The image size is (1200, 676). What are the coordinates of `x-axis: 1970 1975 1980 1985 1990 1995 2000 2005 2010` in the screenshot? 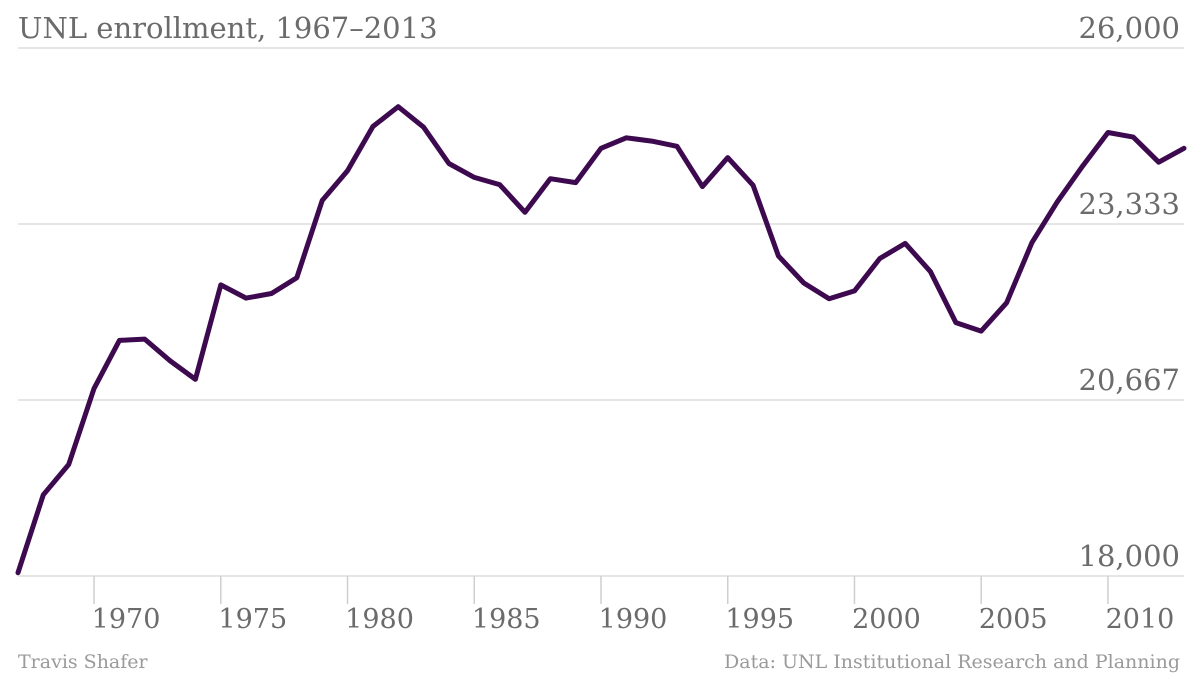 It's located at (633, 605).